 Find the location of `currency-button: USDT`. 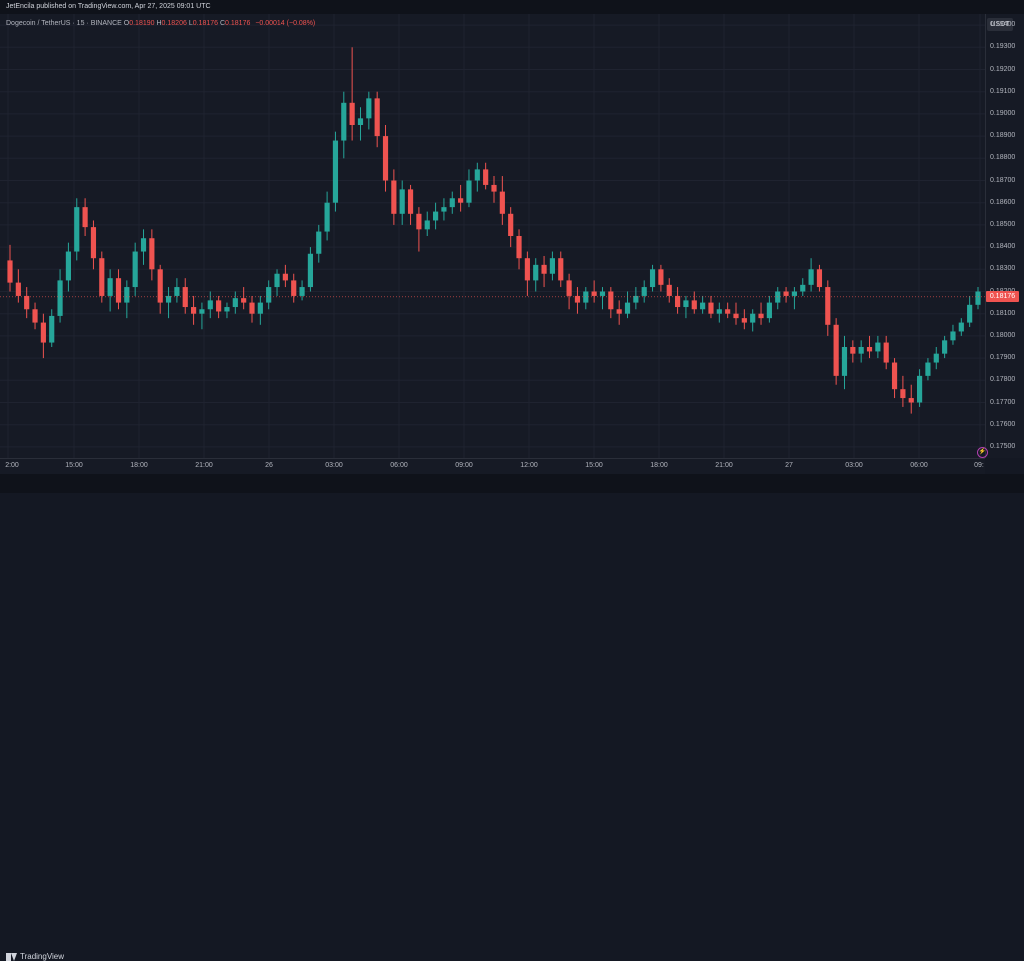

currency-button: USDT is located at coordinates (1000, 24).